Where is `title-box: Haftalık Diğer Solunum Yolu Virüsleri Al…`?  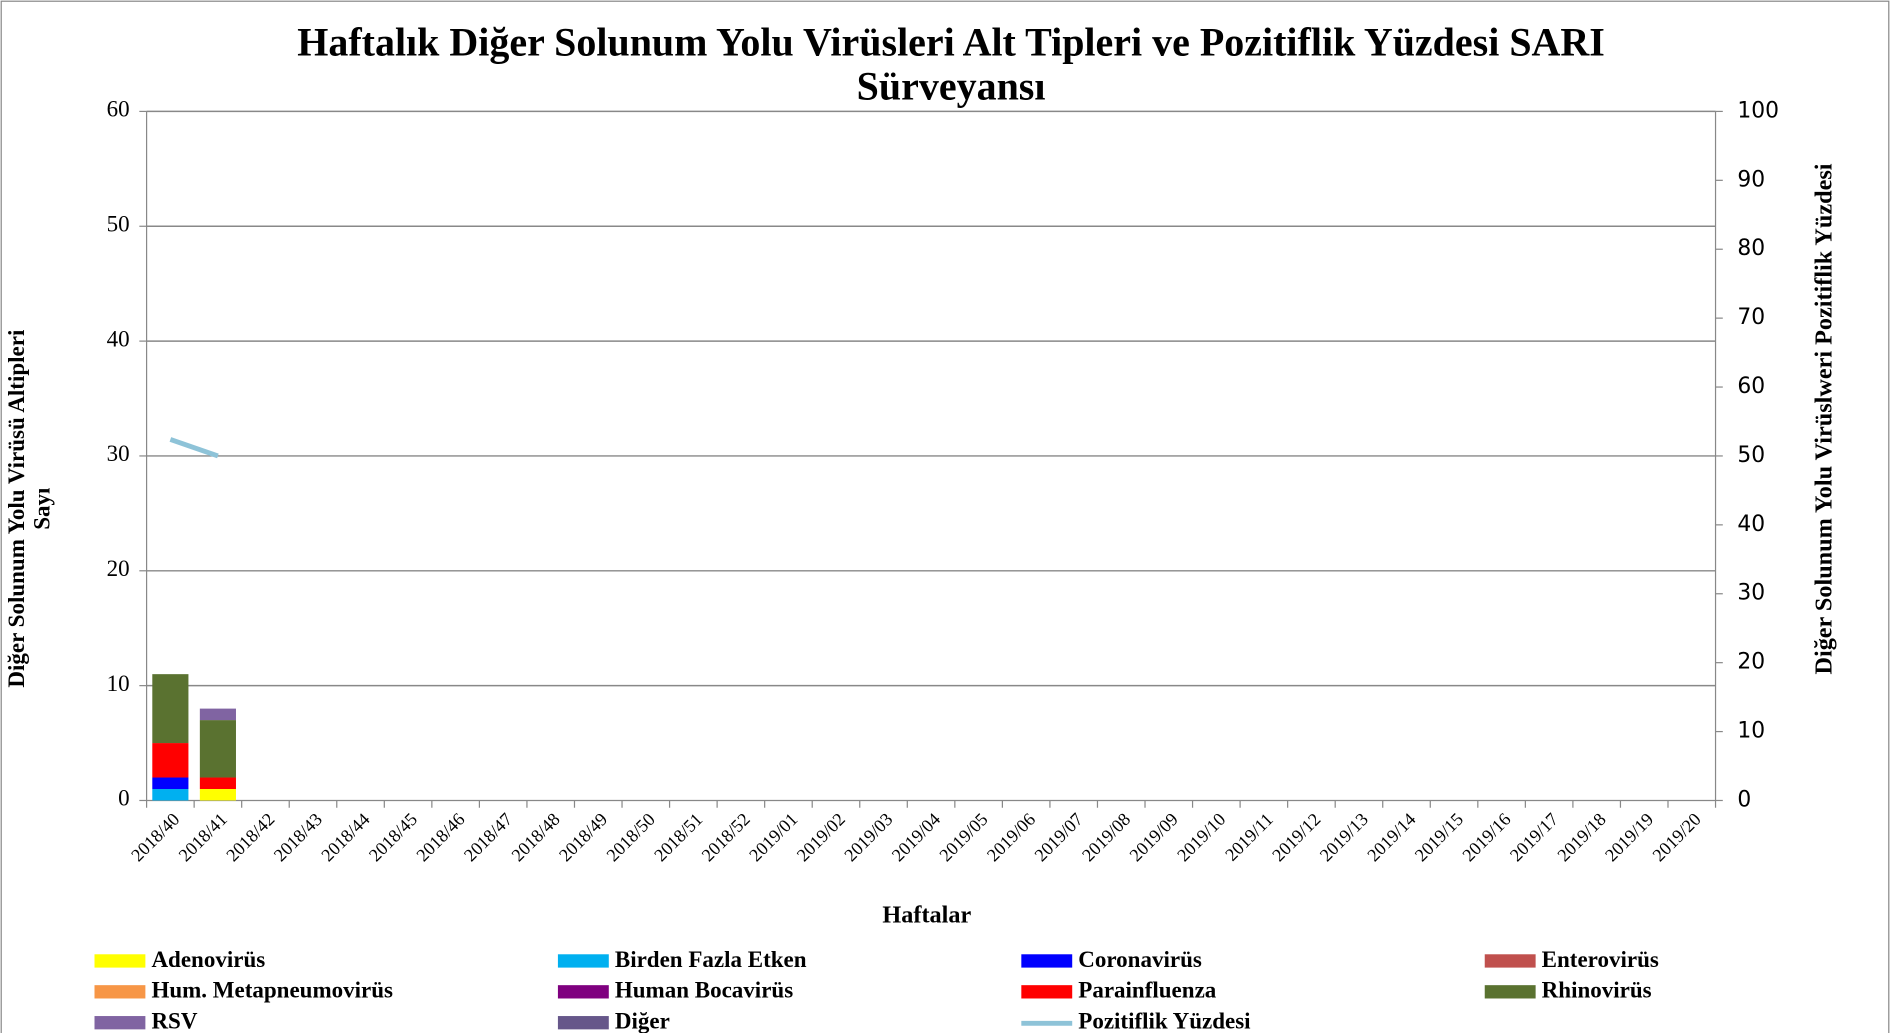
title-box: Haftalık Diğer Solunum Yolu Virüsleri Al… is located at coordinates (951, 65).